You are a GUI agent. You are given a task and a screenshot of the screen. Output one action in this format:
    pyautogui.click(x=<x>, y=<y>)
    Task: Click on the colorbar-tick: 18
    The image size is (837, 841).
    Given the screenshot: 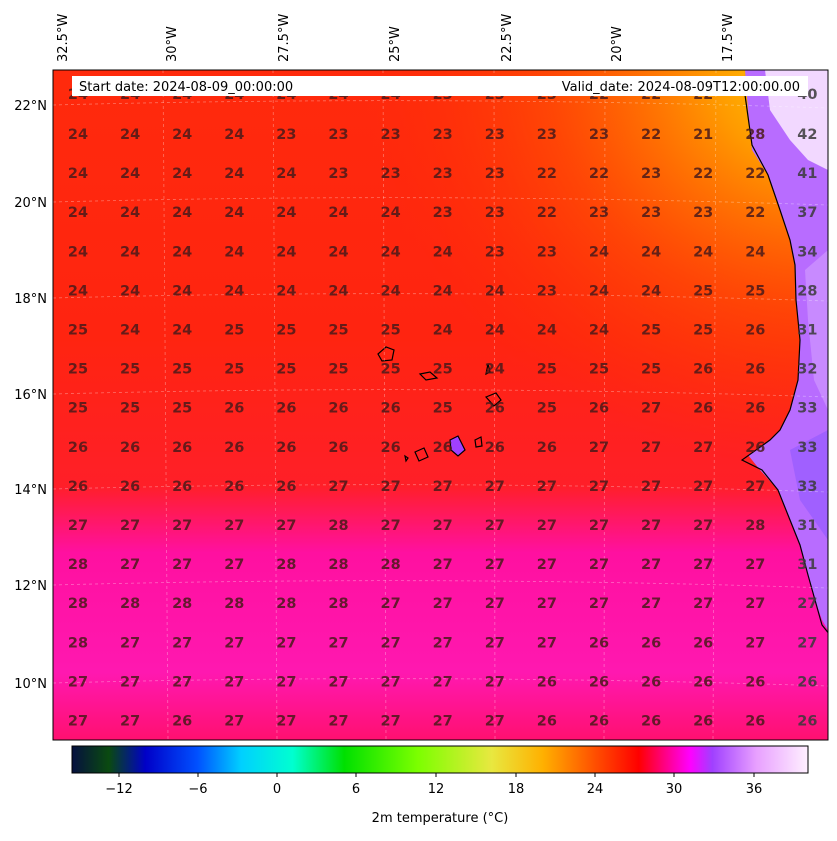 What is the action you would take?
    pyautogui.click(x=516, y=789)
    